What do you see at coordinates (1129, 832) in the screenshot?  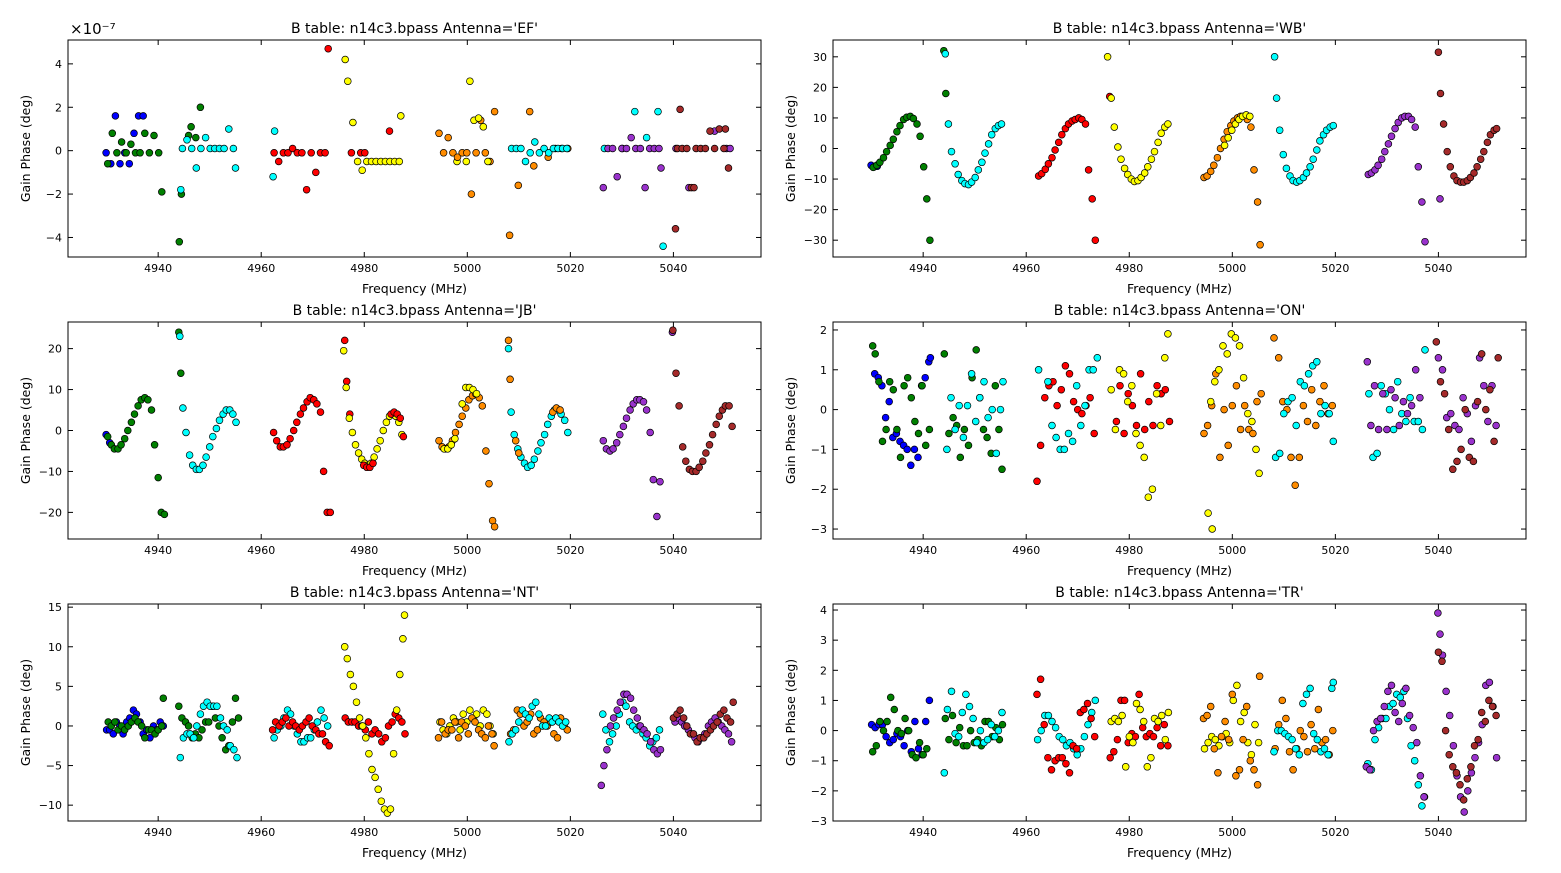 I see `x-tick-label: 4980` at bounding box center [1129, 832].